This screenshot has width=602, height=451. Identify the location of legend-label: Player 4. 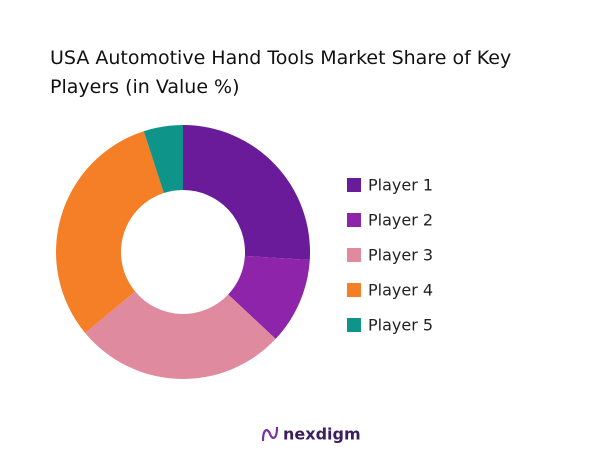
(400, 290).